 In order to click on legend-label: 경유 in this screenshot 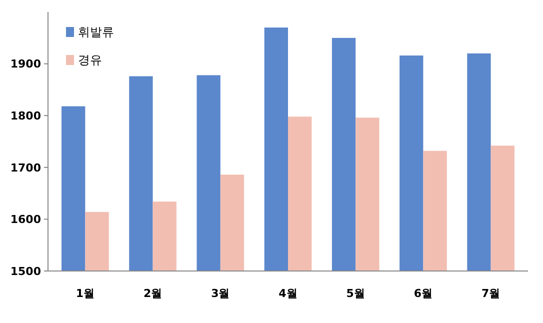, I will do `click(90, 60)`.